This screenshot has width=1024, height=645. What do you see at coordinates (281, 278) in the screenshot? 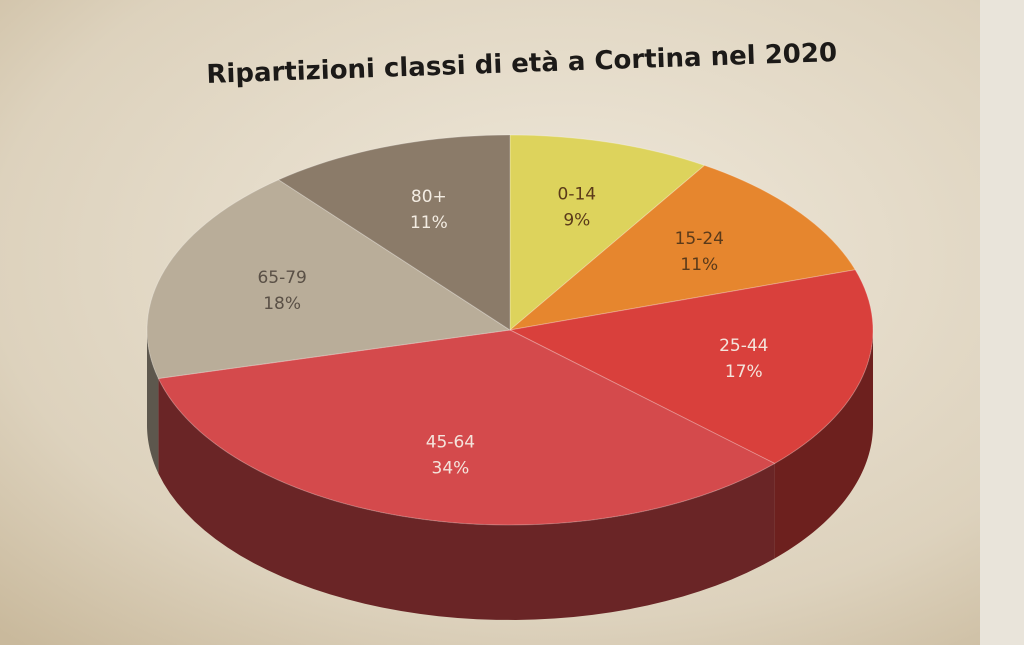
I see `slice-category-label: 65-79` at bounding box center [281, 278].